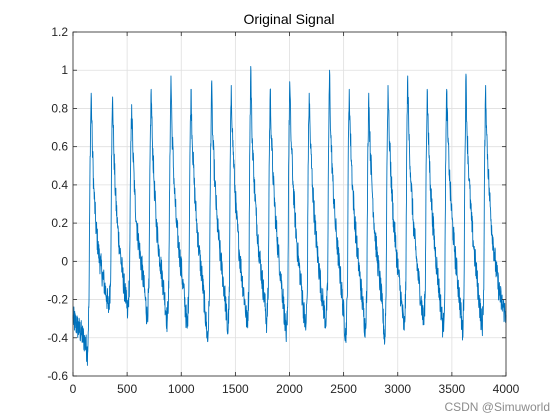 The width and height of the screenshot is (560, 420). What do you see at coordinates (73, 389) in the screenshot?
I see `x-tick-label: 0` at bounding box center [73, 389].